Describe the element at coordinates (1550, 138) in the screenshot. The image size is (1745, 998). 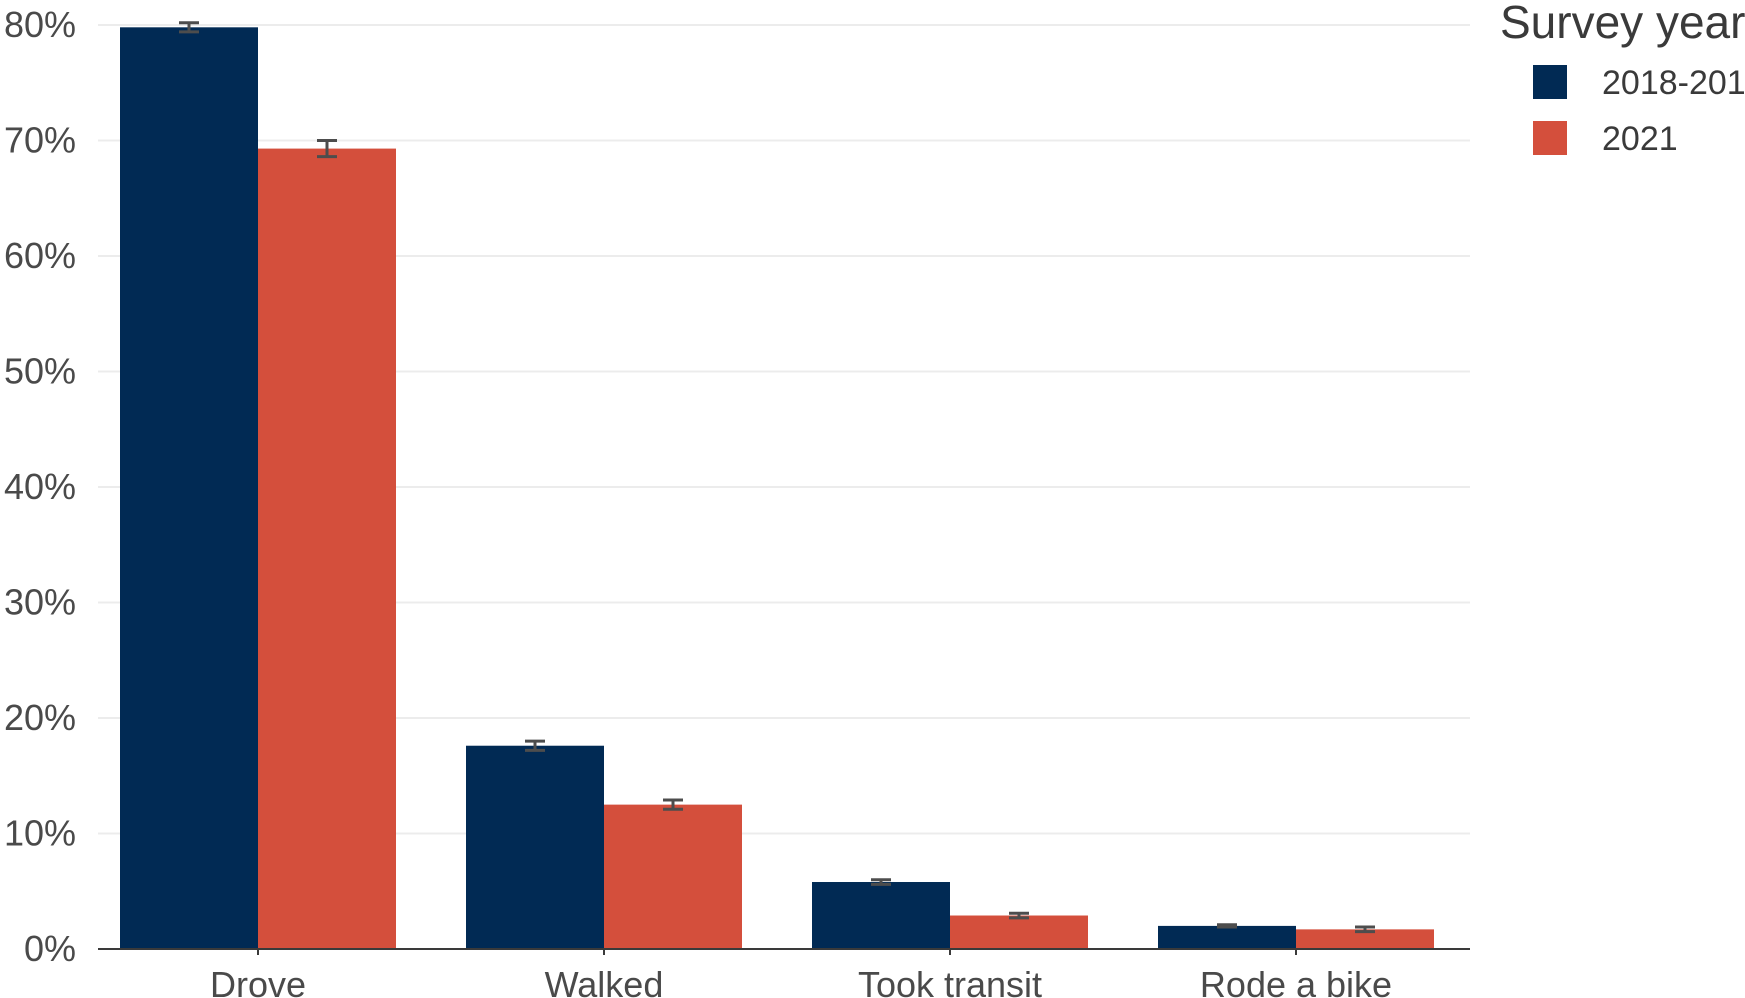
I see `legend-swatch-2021` at that location.